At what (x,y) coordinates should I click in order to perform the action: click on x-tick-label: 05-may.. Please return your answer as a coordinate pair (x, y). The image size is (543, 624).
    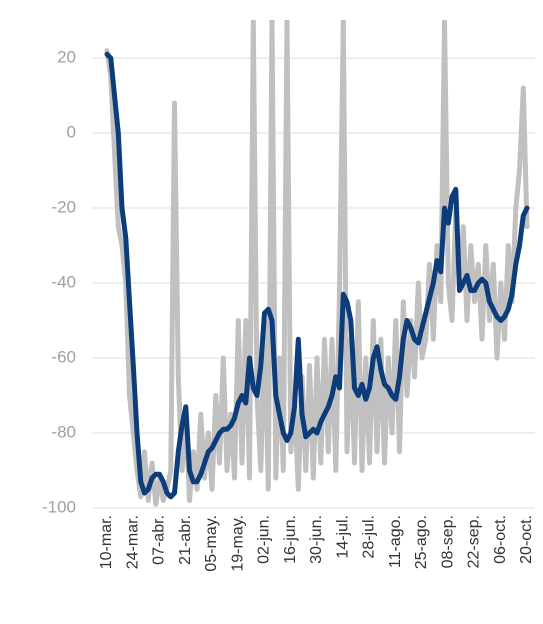
    Looking at the image, I should click on (211, 543).